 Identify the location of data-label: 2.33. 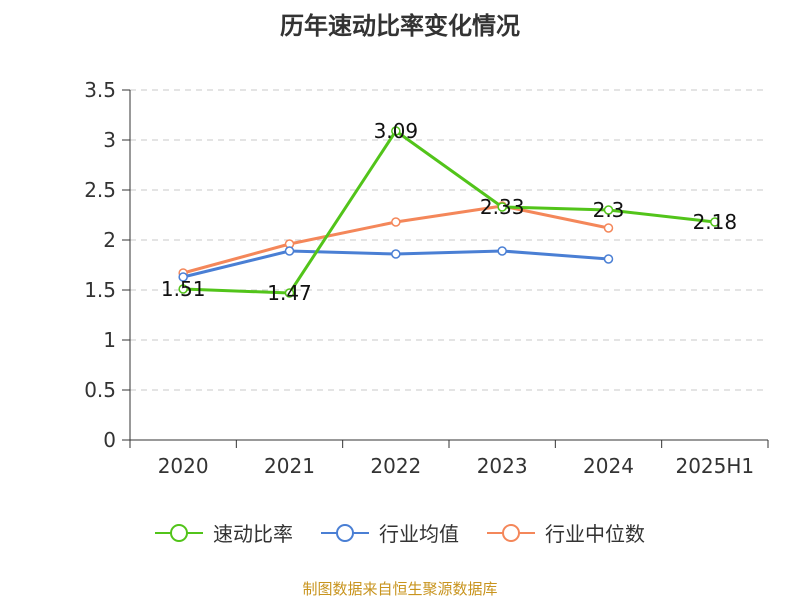
(502, 207).